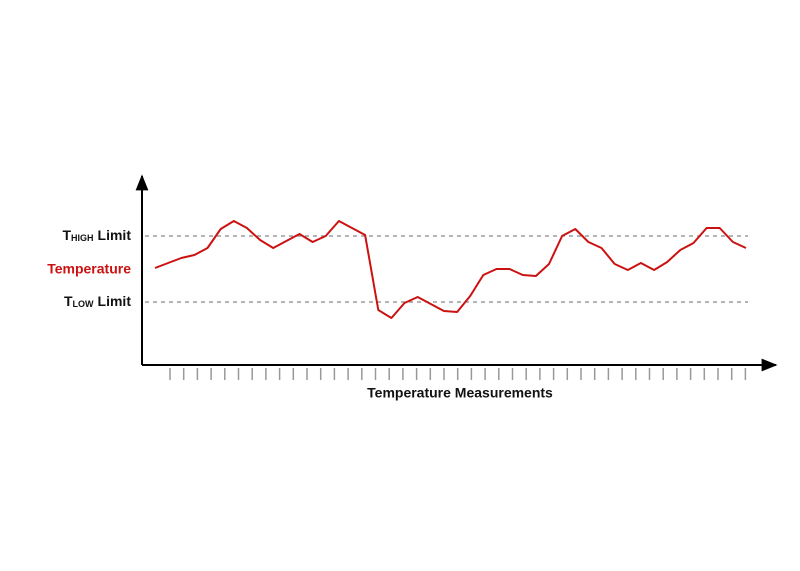 The height and width of the screenshot is (571, 800). Describe the element at coordinates (460, 393) in the screenshot. I see `x-axis-label: Temperature Measurements` at that location.